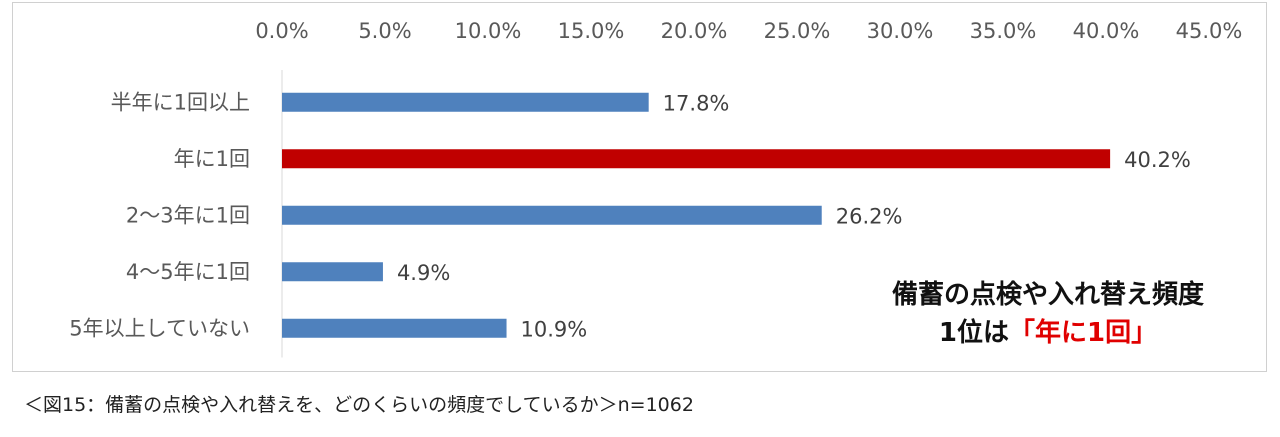 This screenshot has height=437, width=1280. What do you see at coordinates (384, 31) in the screenshot?
I see `x-tick-label: 5.0%` at bounding box center [384, 31].